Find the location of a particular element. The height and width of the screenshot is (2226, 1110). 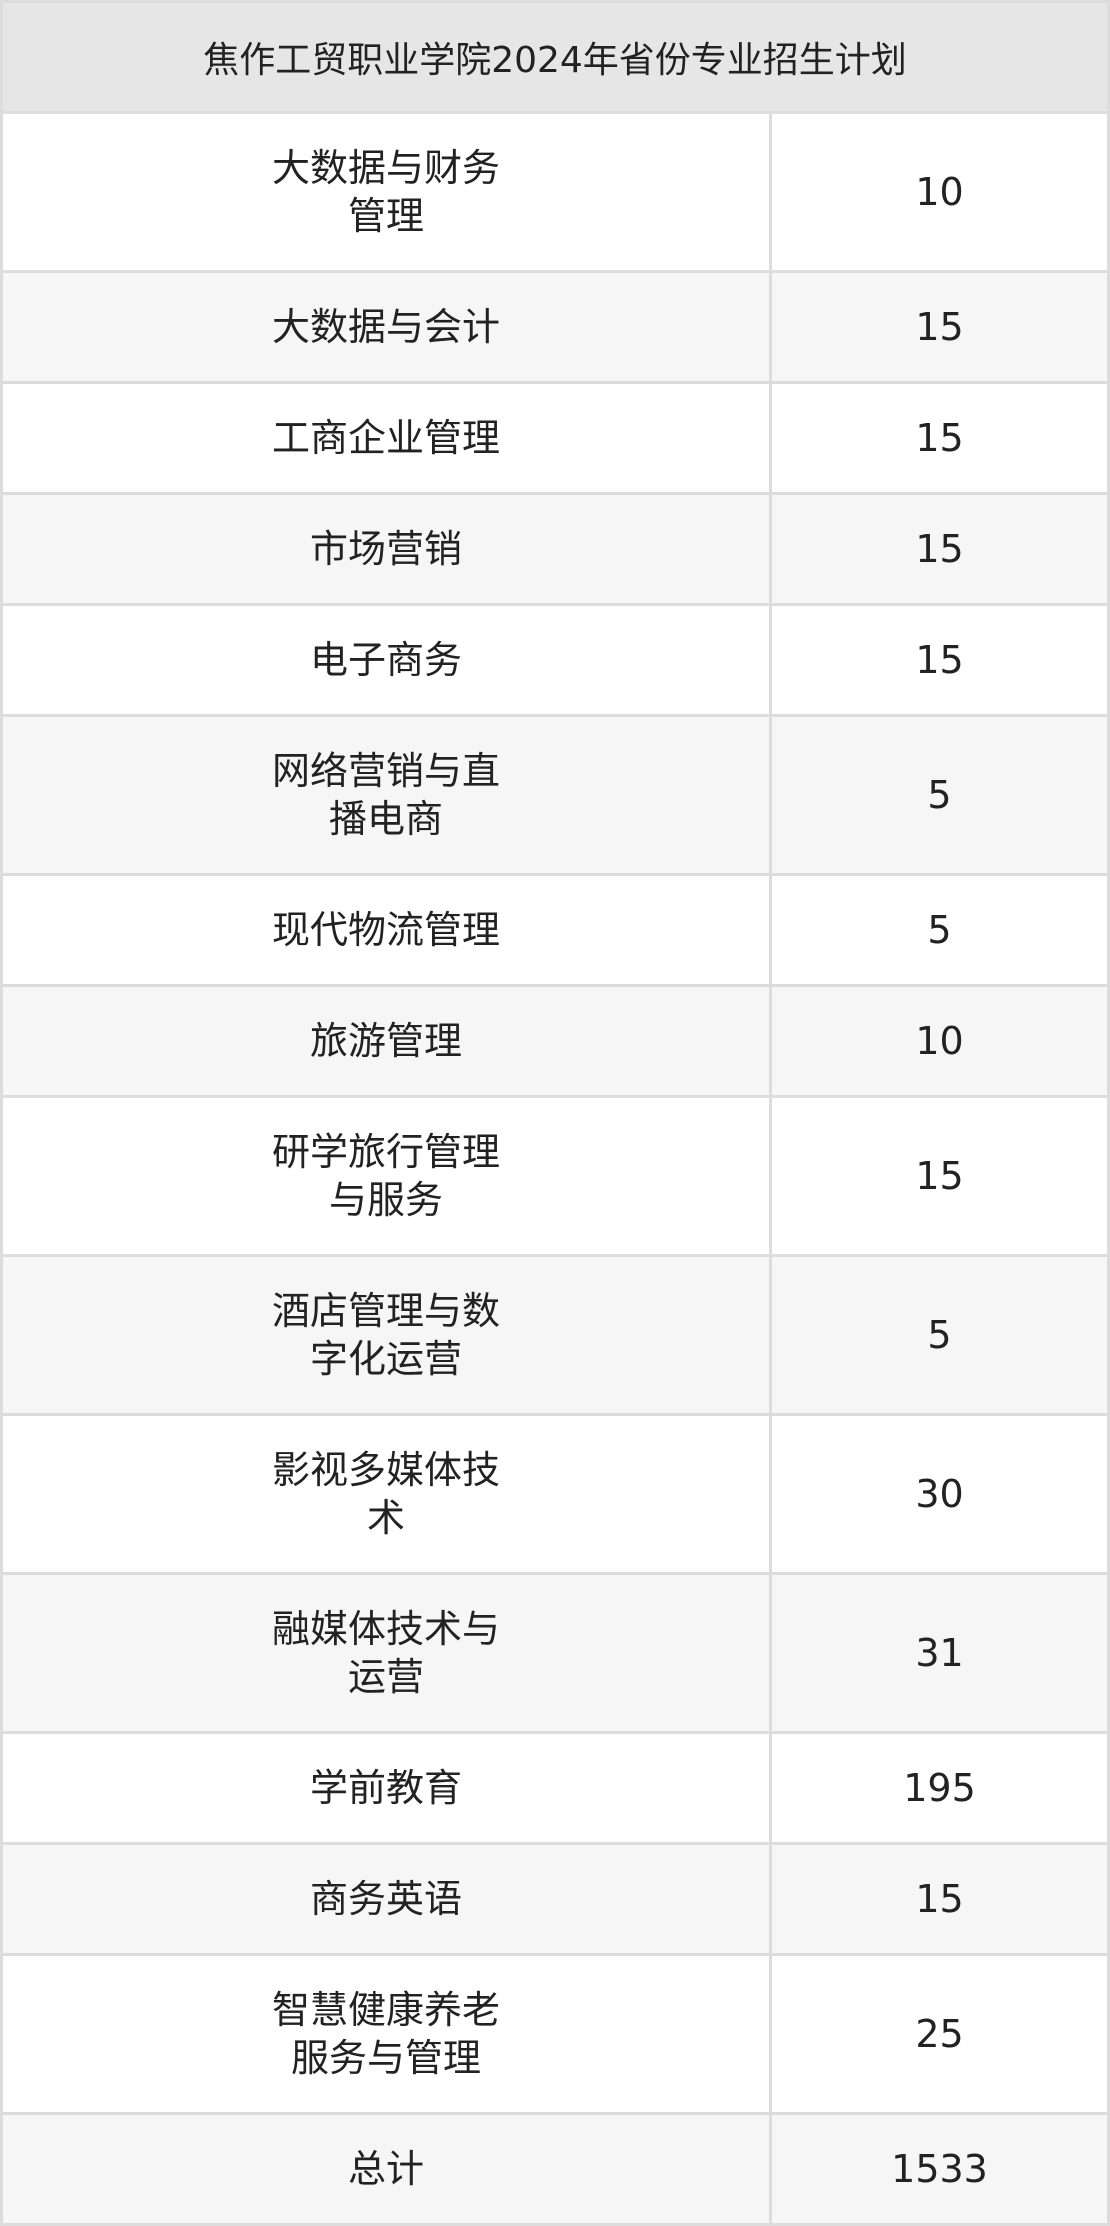

count-cell: 195 is located at coordinates (939, 1788).